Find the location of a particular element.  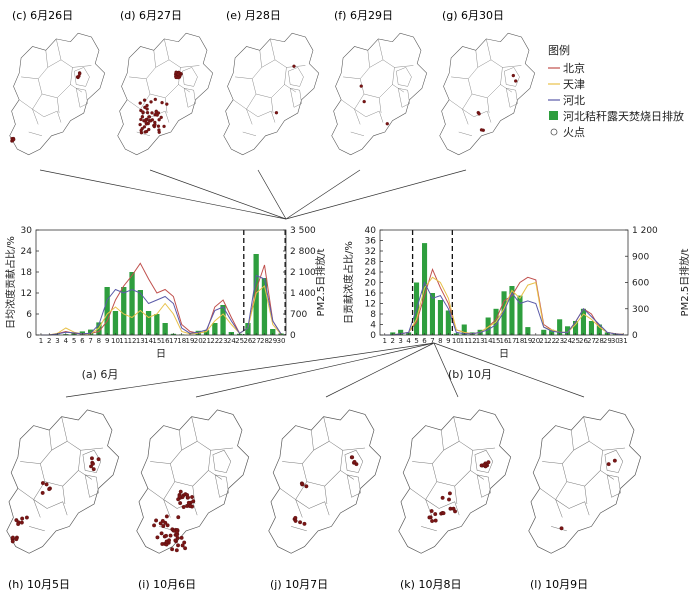

x-tick-label: 17 is located at coordinates (173, 341).